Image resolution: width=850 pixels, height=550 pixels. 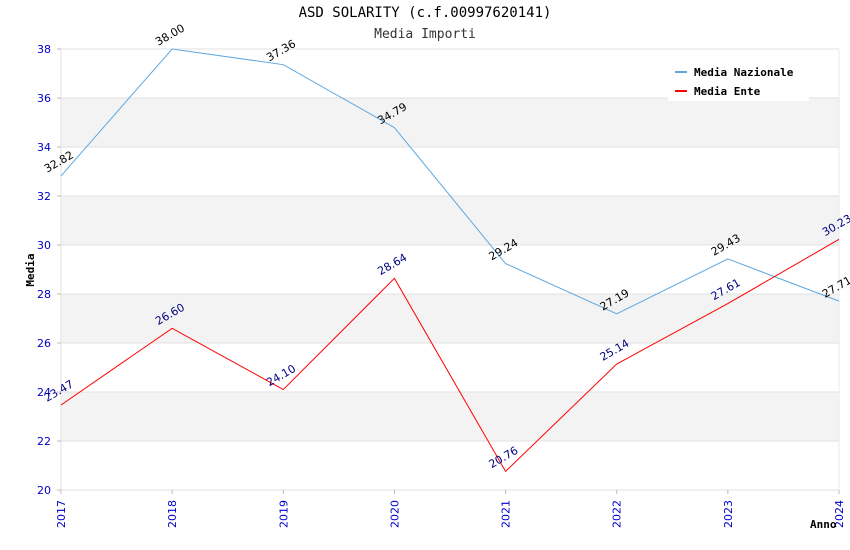 What do you see at coordinates (283, 514) in the screenshot?
I see `x-tick-label: 2019` at bounding box center [283, 514].